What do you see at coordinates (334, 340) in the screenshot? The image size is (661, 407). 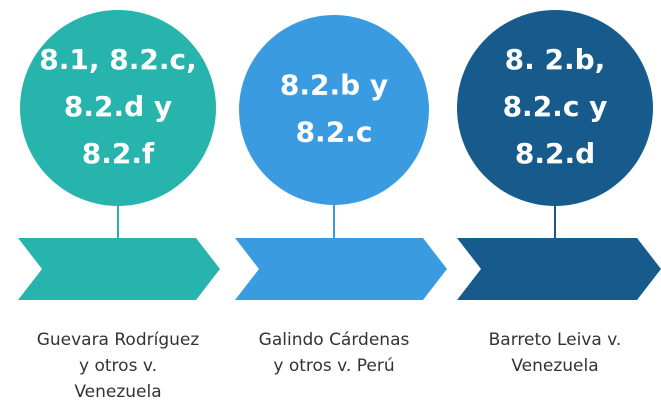 I see `caption: Galindo Cárdenas` at bounding box center [334, 340].